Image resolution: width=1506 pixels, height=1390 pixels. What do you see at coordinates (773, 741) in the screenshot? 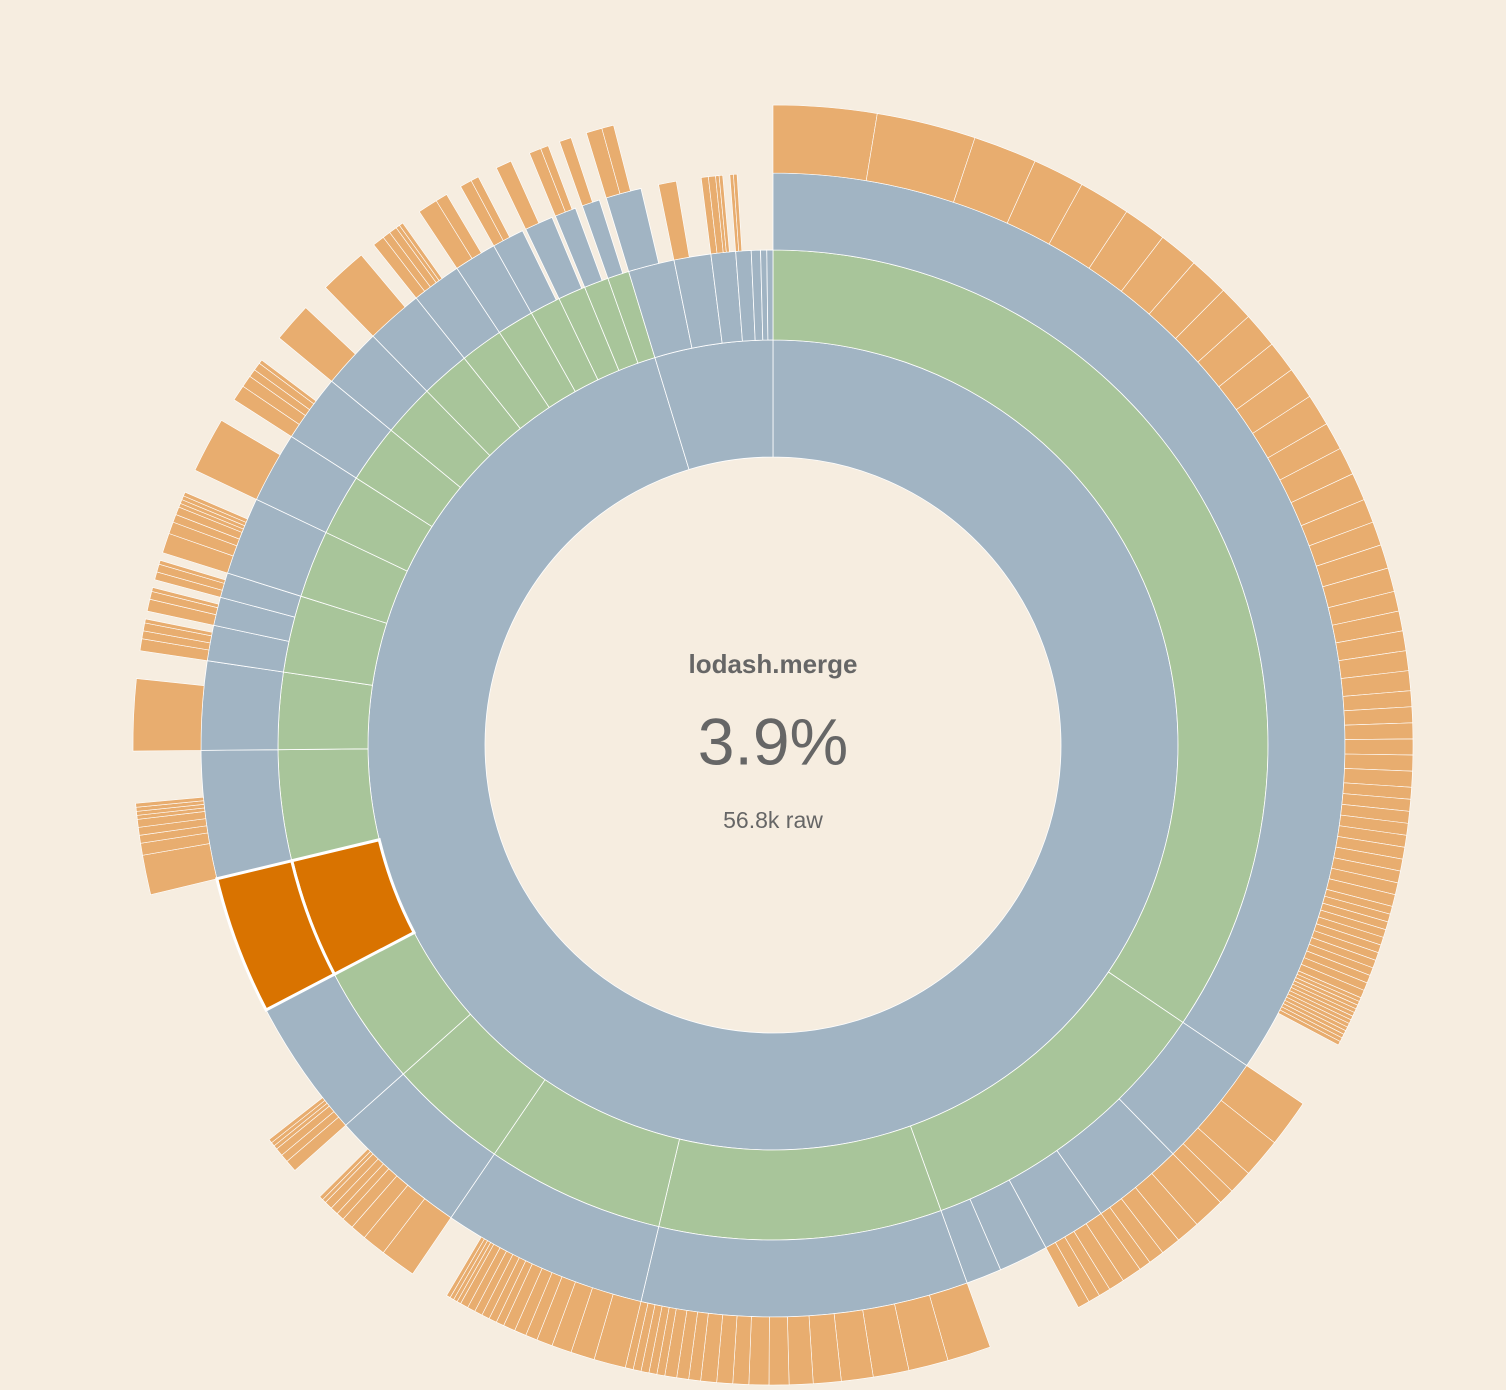
I see `center-percent: 3.9%` at bounding box center [773, 741].